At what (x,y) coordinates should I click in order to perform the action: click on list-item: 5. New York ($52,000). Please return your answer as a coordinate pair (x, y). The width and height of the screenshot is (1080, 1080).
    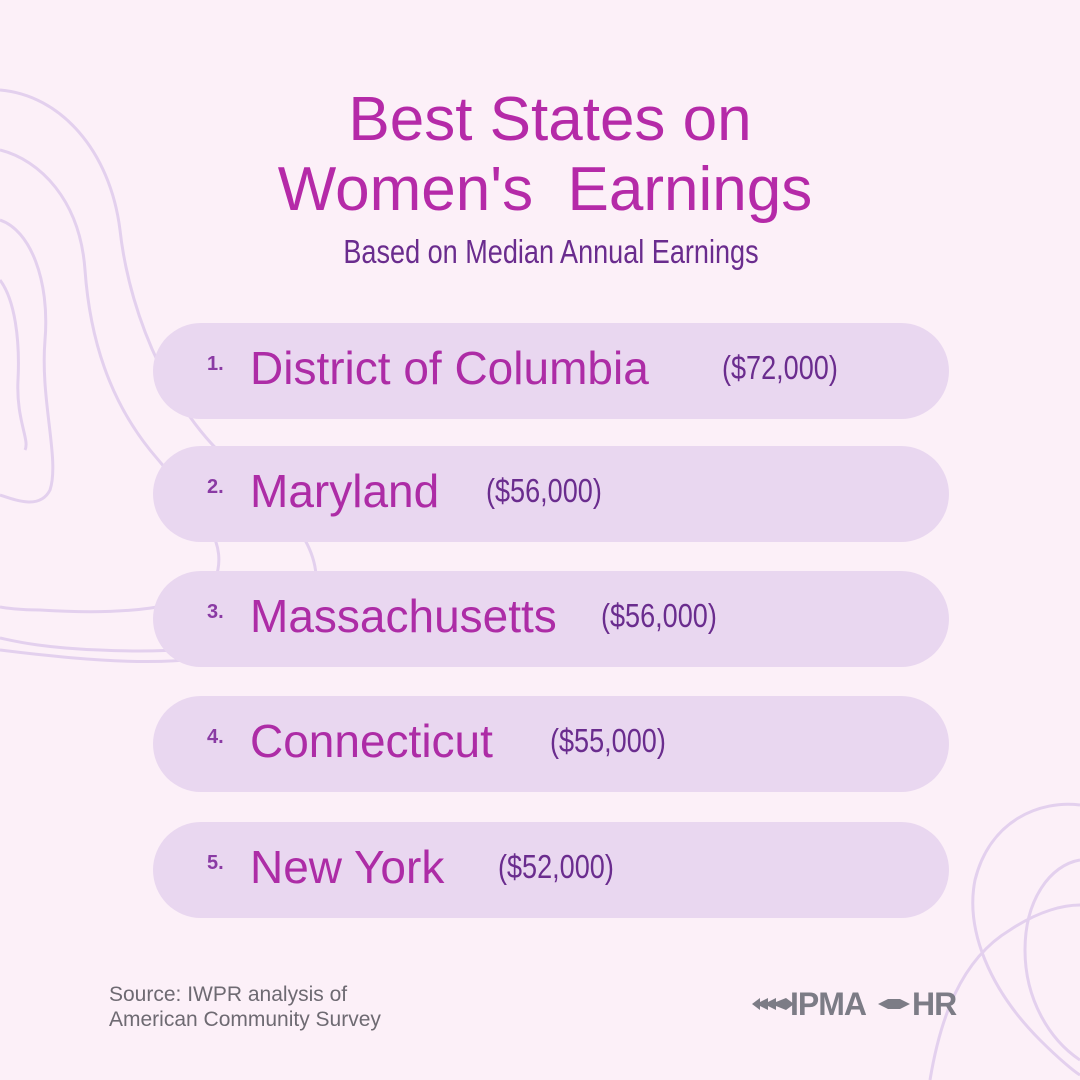
    Looking at the image, I should click on (551, 870).